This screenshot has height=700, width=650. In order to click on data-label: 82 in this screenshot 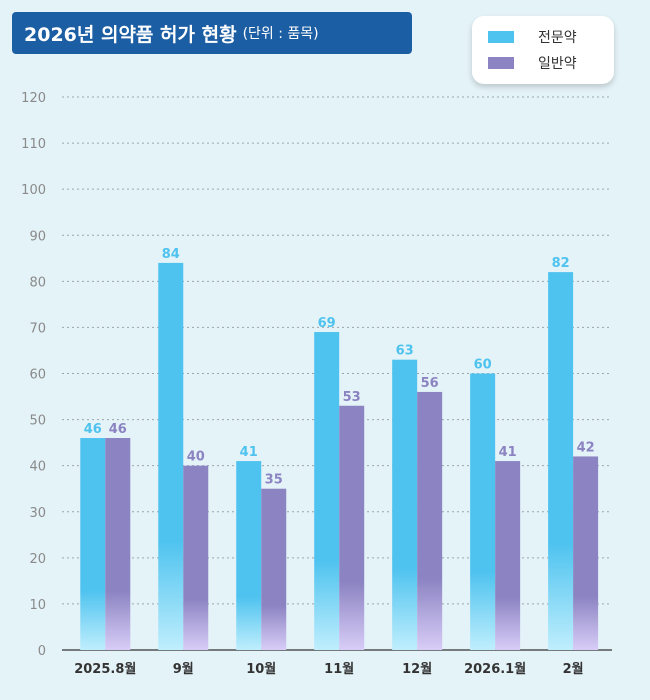, I will do `click(561, 263)`.